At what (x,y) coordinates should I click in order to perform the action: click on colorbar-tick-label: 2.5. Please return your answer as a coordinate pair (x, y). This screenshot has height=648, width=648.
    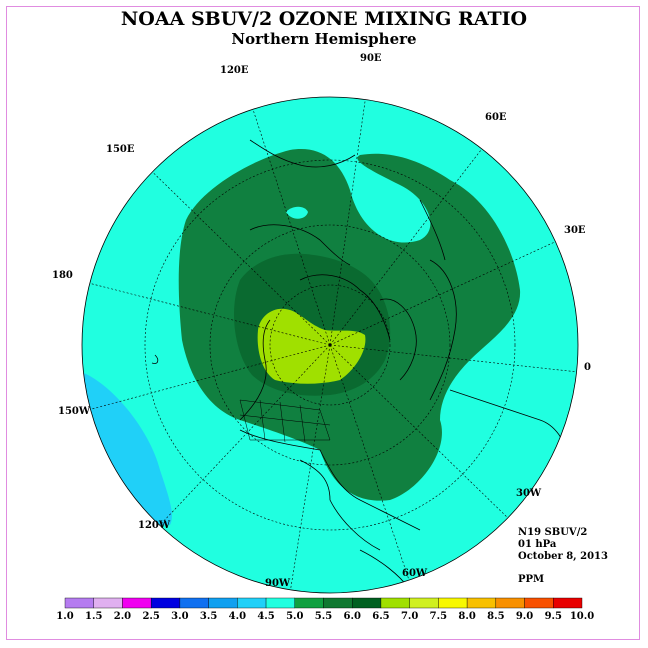
    Looking at the image, I should click on (150, 616).